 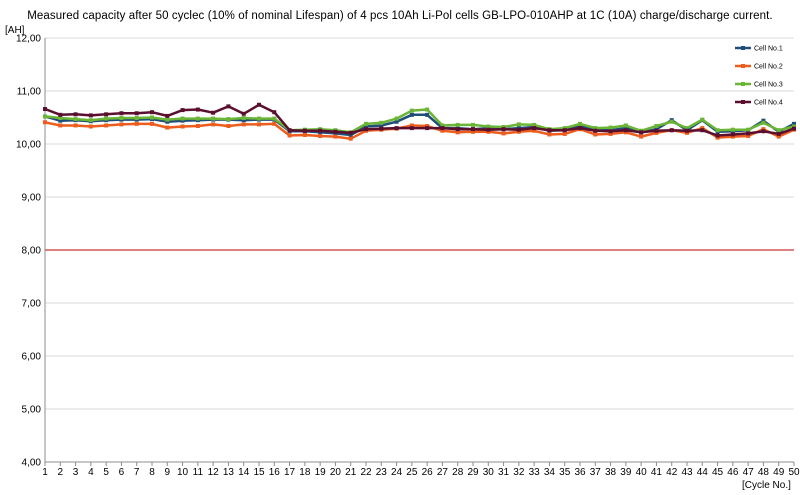 What do you see at coordinates (733, 472) in the screenshot?
I see `x-tick-label: 46` at bounding box center [733, 472].